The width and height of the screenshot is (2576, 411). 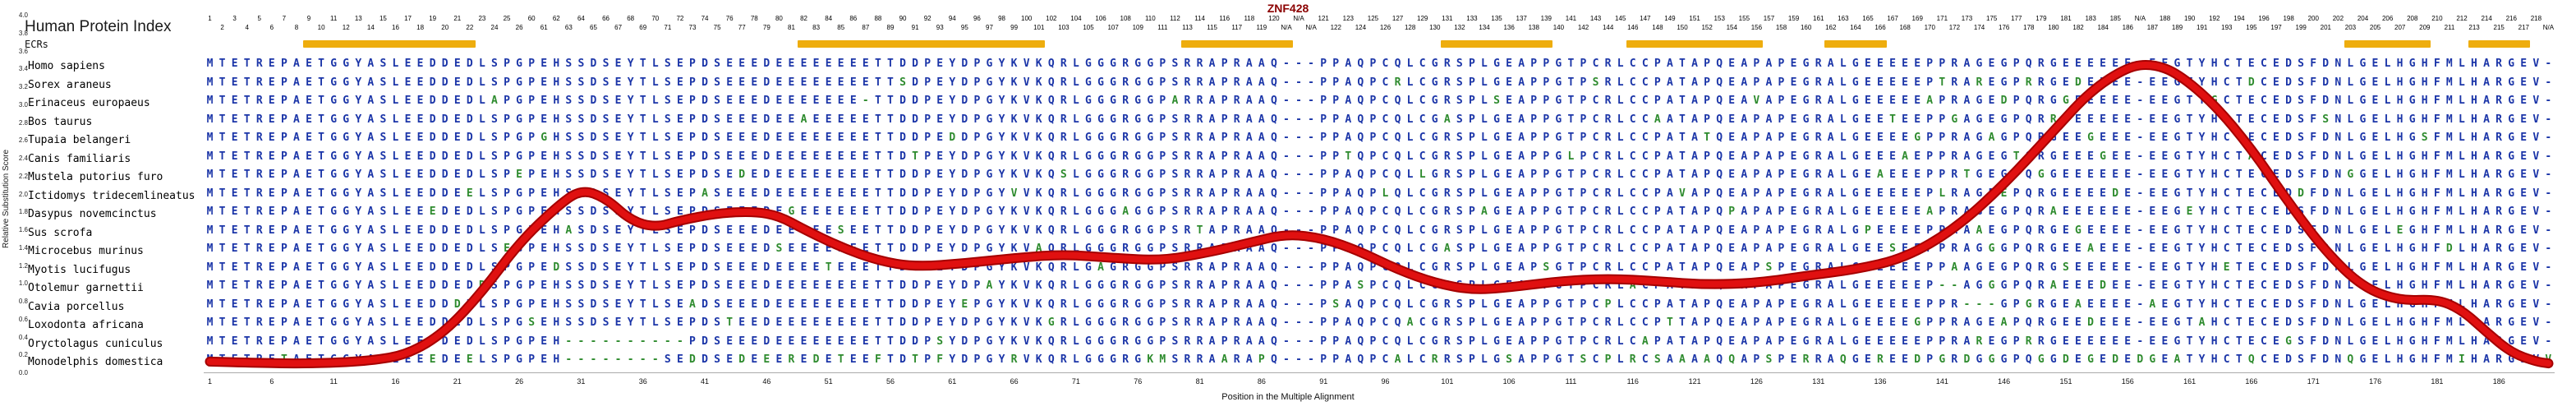 What do you see at coordinates (2004, 28) in the screenshot?
I see `index-label: 176` at bounding box center [2004, 28].